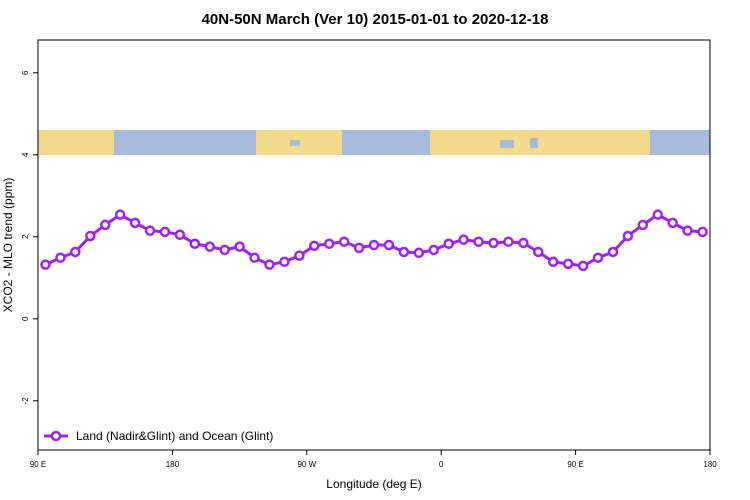  I want to click on y-tick-label: 6, so click(25, 72).